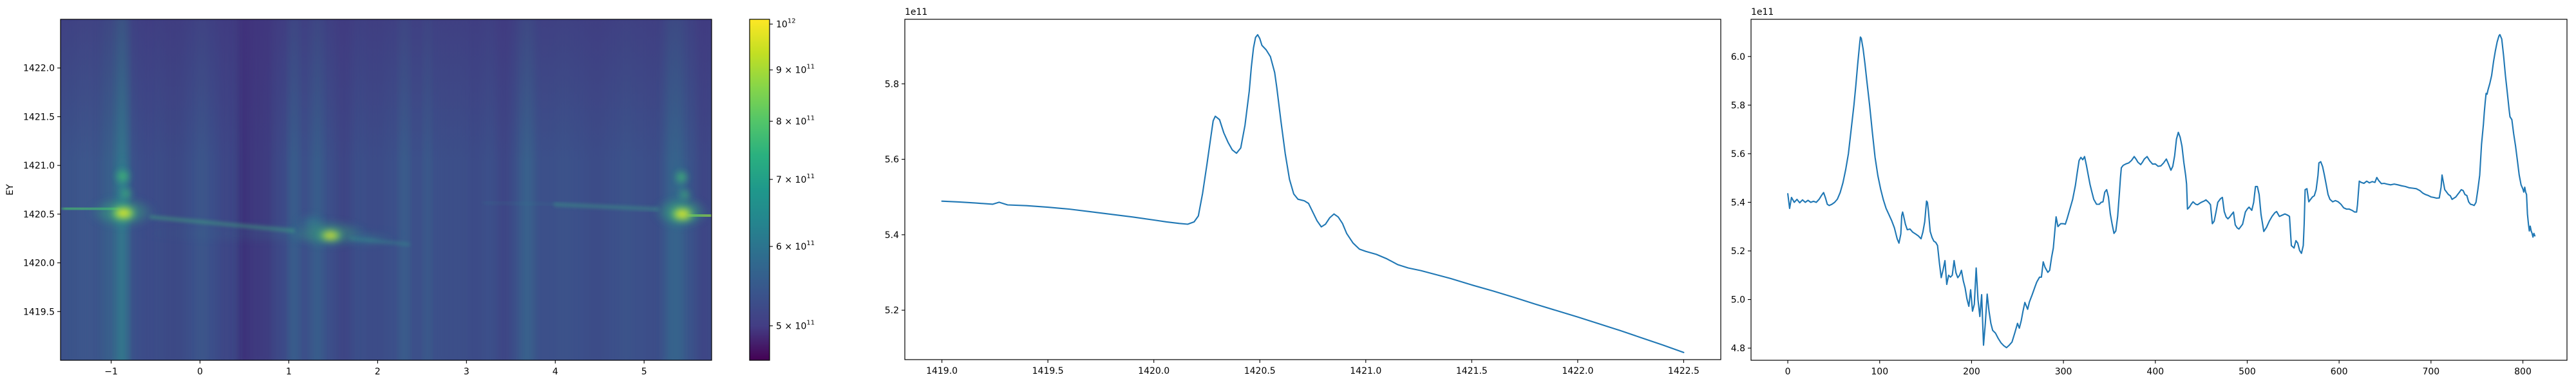 This screenshot has height=386, width=2576. What do you see at coordinates (795, 326) in the screenshot?
I see `colorbar-tick-label: 5 × 10¹¹` at bounding box center [795, 326].